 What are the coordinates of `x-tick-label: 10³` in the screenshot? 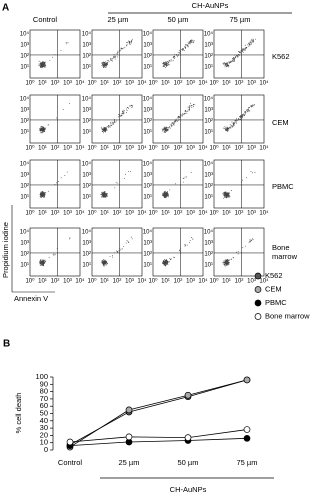 It's located at (129, 282).